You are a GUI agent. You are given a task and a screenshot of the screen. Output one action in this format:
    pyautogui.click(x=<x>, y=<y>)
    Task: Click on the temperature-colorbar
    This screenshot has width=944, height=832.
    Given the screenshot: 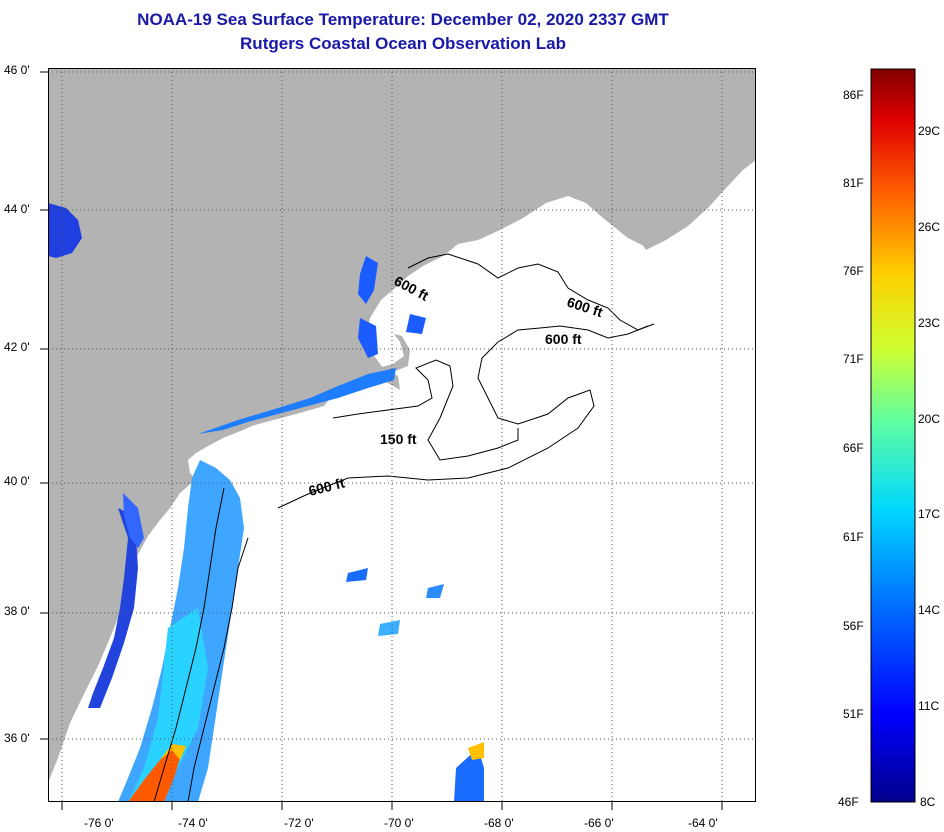 What is the action you would take?
    pyautogui.click(x=893, y=435)
    